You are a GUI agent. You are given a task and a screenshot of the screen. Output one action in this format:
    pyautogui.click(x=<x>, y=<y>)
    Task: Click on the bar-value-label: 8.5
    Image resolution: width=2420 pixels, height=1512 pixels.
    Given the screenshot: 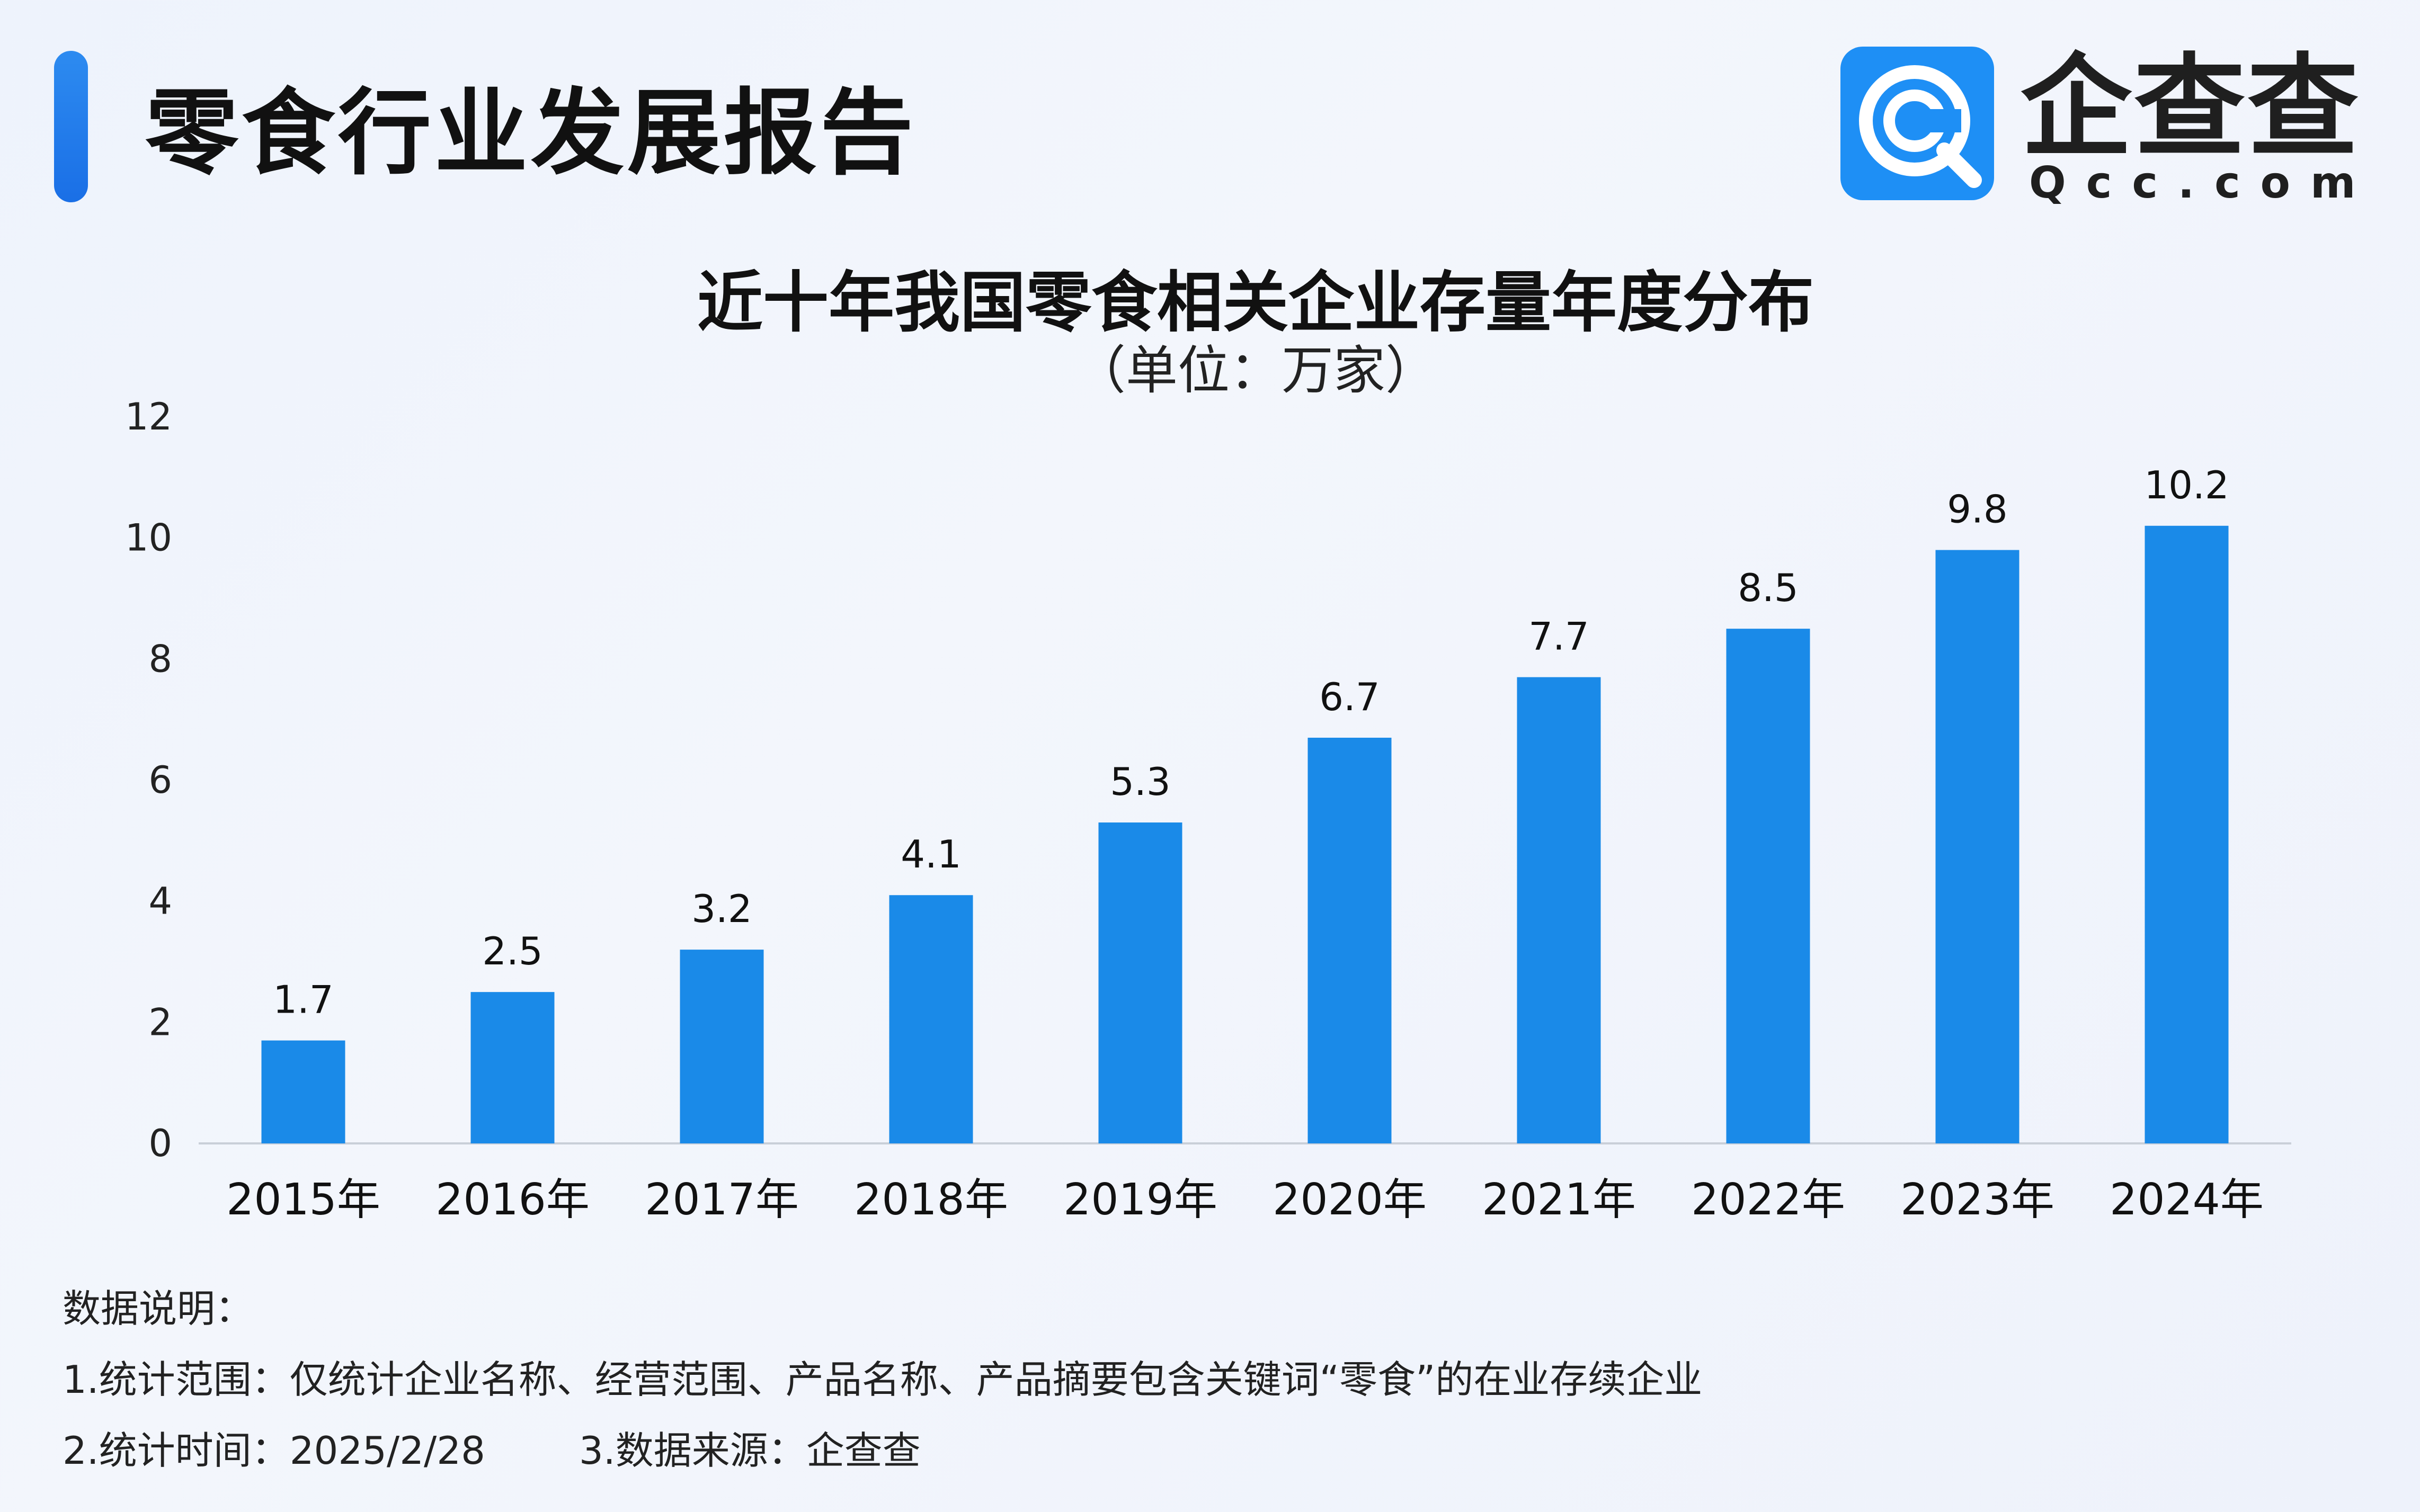 What is the action you would take?
    pyautogui.click(x=1768, y=588)
    